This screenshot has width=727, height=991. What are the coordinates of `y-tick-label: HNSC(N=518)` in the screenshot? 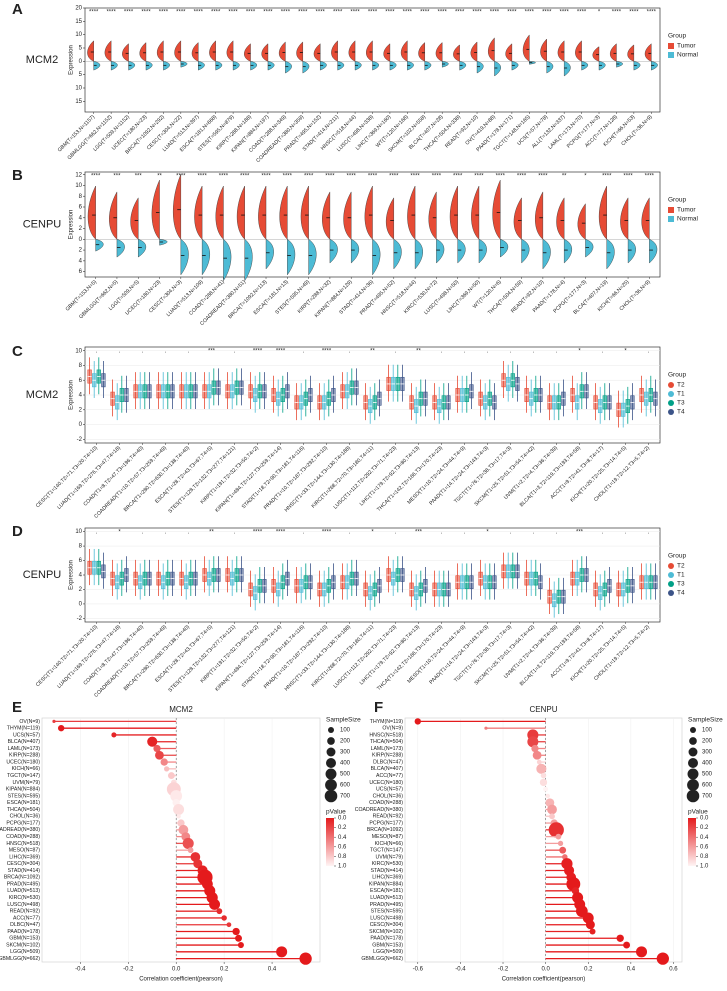 It's located at (386, 735).